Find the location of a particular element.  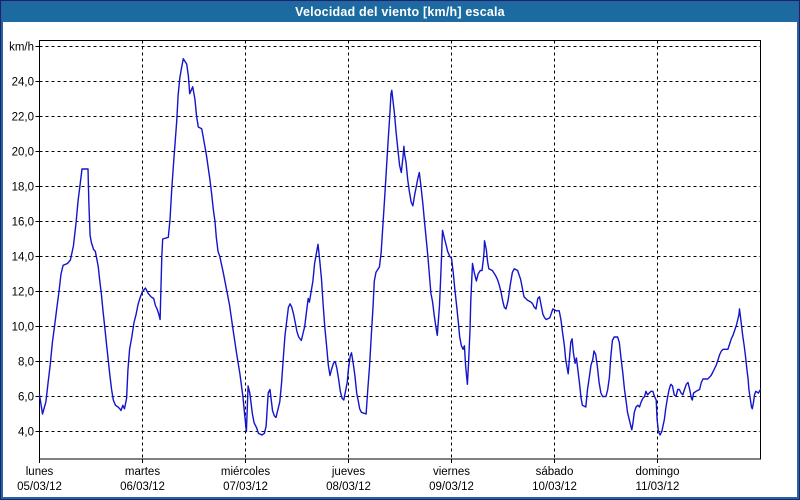

x-date-label: 07/03/12 is located at coordinates (245, 487).